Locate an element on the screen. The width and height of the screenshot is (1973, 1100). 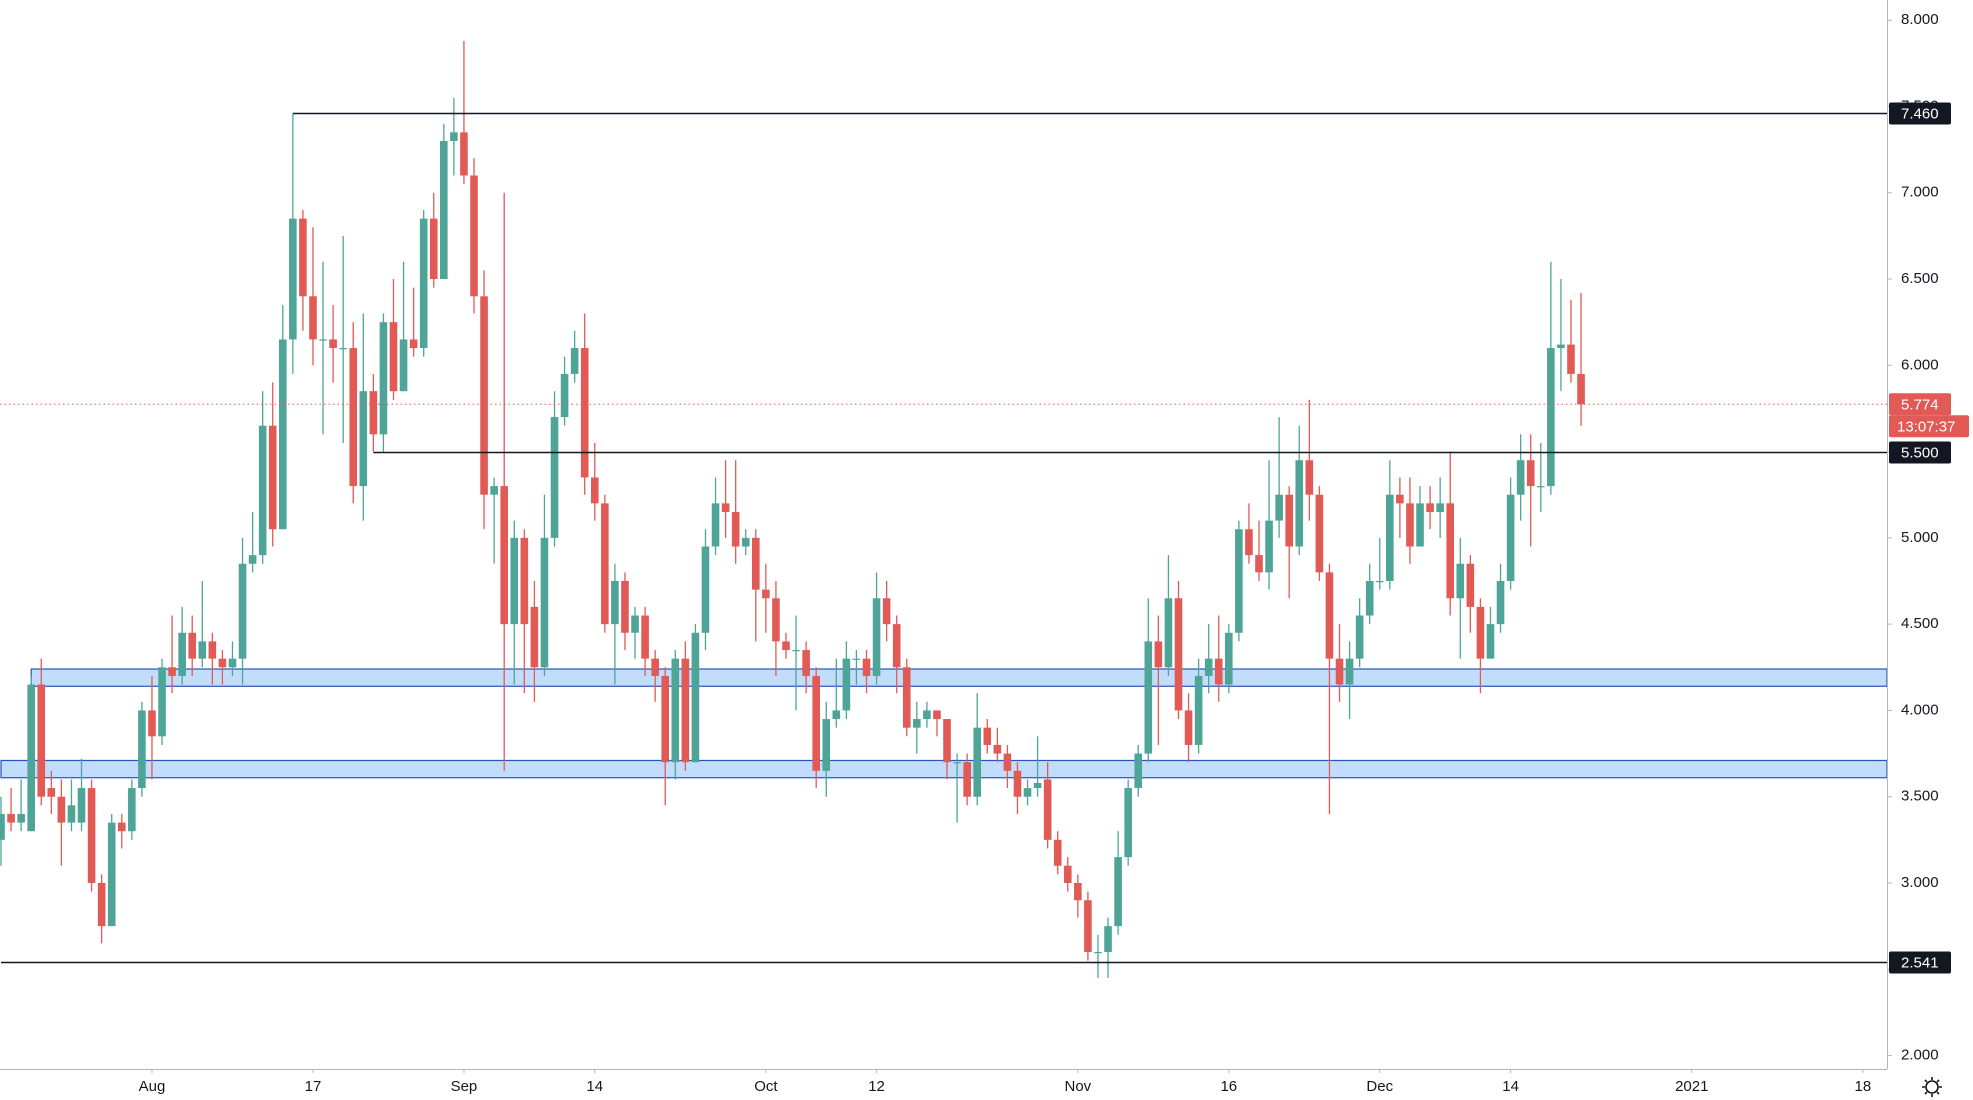
y-tick-label: 4.000 is located at coordinates (1920, 709).